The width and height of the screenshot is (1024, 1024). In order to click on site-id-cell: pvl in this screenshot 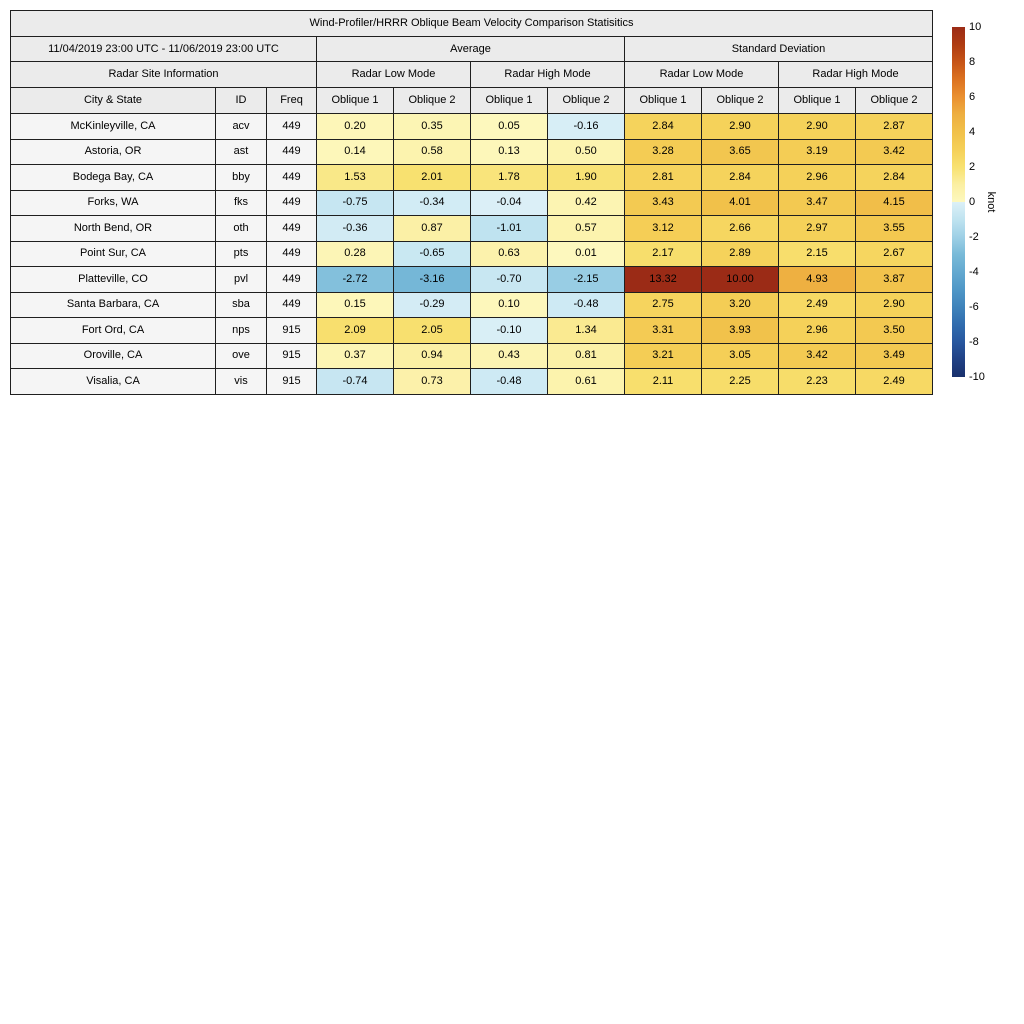, I will do `click(241, 279)`.